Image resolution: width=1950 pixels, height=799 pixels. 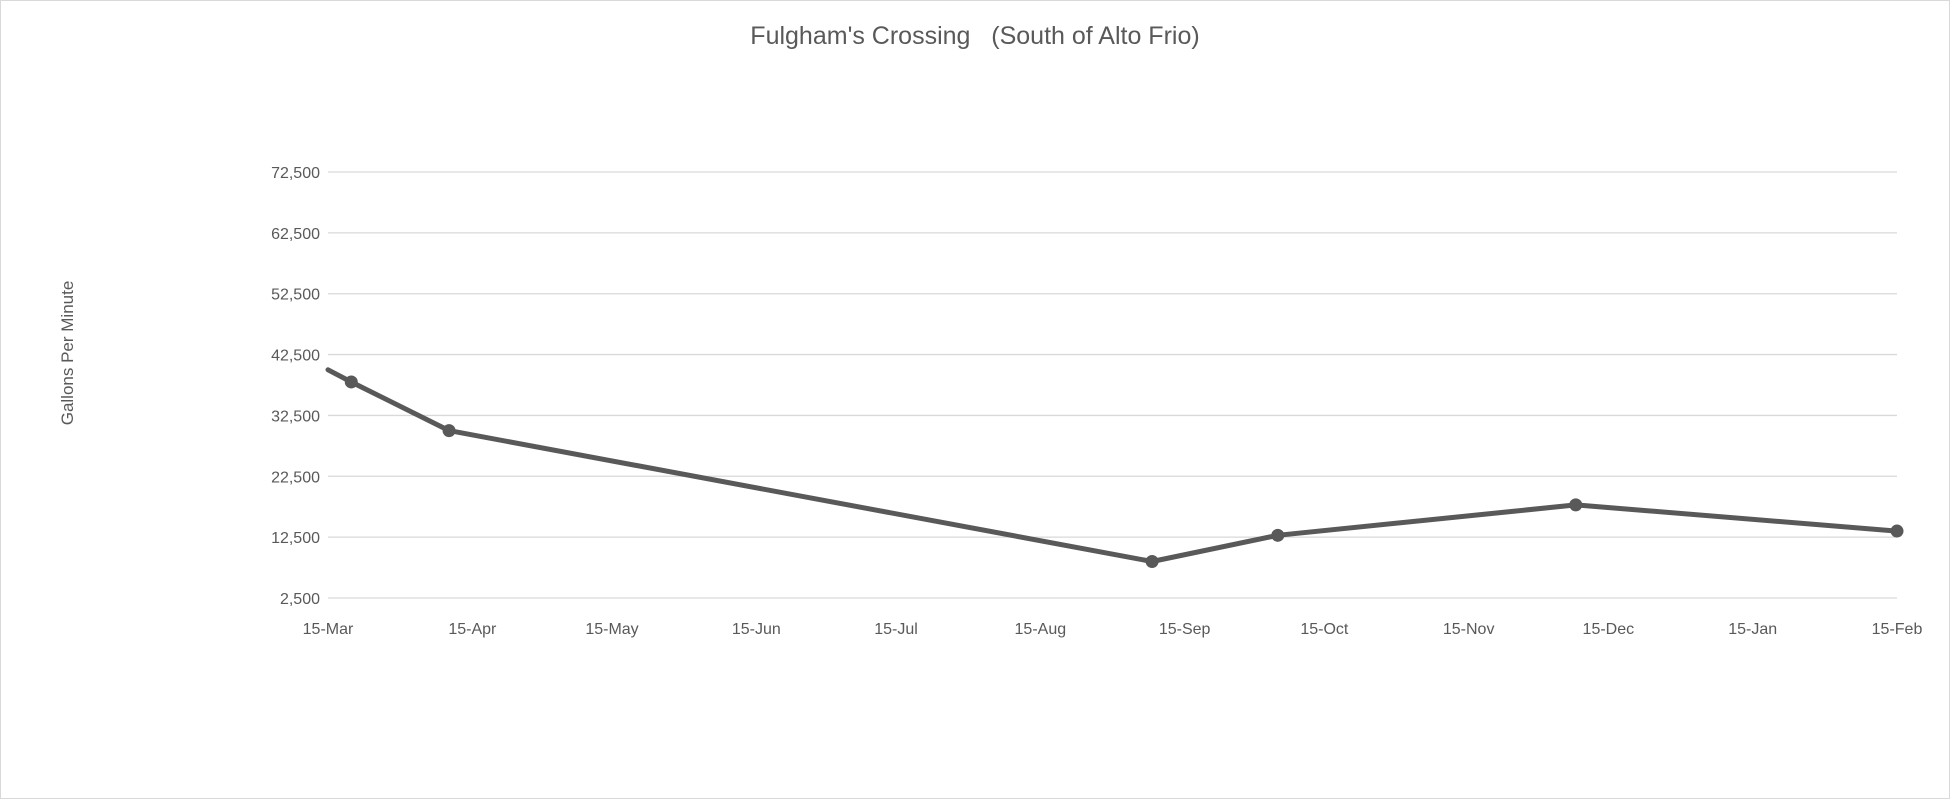 What do you see at coordinates (472, 629) in the screenshot?
I see `x-tick-label: 15-Apr` at bounding box center [472, 629].